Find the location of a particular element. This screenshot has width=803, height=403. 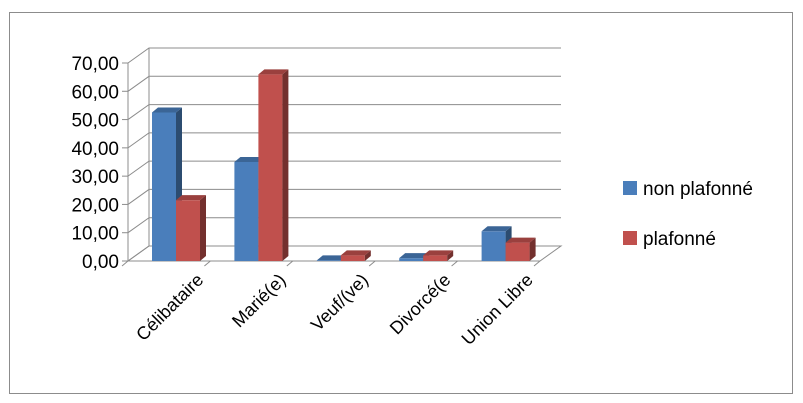

legend: non plafonné plafonné is located at coordinates (688, 214).